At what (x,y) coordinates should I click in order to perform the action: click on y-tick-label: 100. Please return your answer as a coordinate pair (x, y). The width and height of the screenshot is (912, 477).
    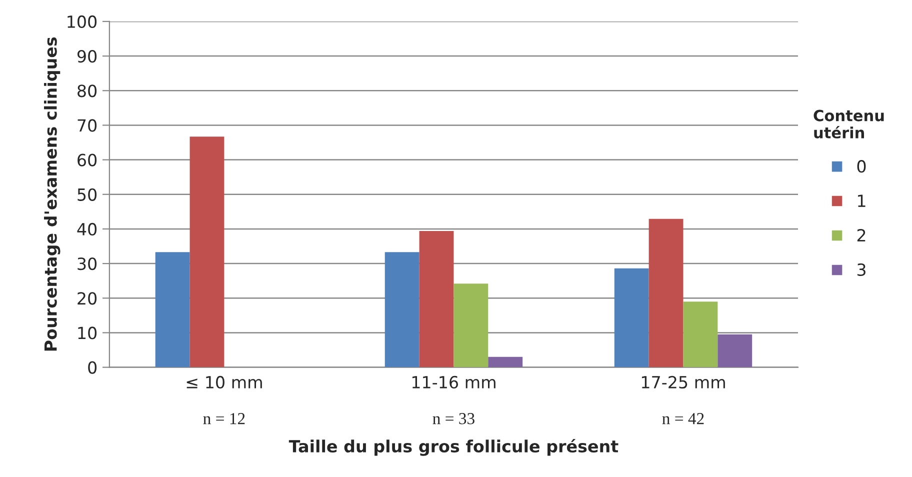
    Looking at the image, I should click on (82, 21).